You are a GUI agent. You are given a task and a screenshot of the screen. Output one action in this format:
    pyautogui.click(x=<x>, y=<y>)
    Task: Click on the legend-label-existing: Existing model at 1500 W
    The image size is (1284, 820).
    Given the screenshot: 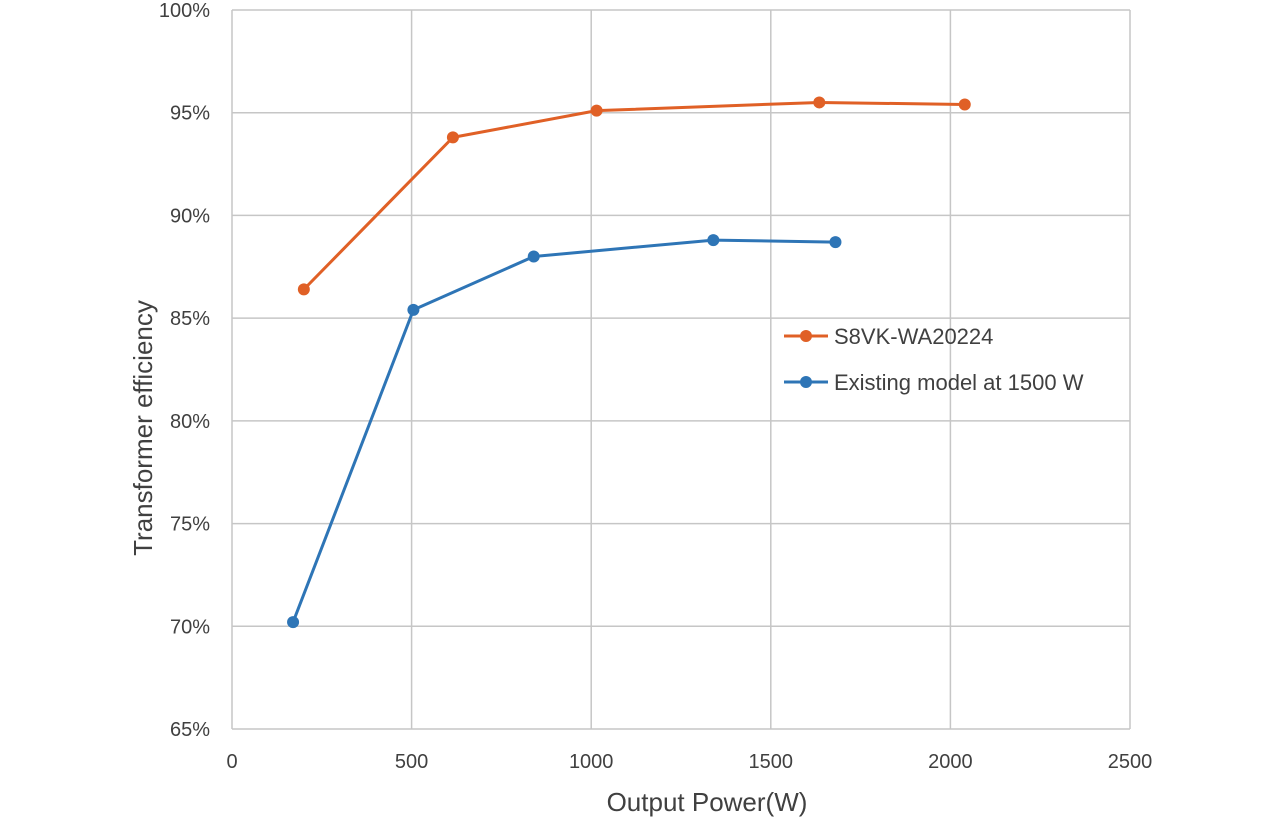 What is the action you would take?
    pyautogui.click(x=959, y=382)
    